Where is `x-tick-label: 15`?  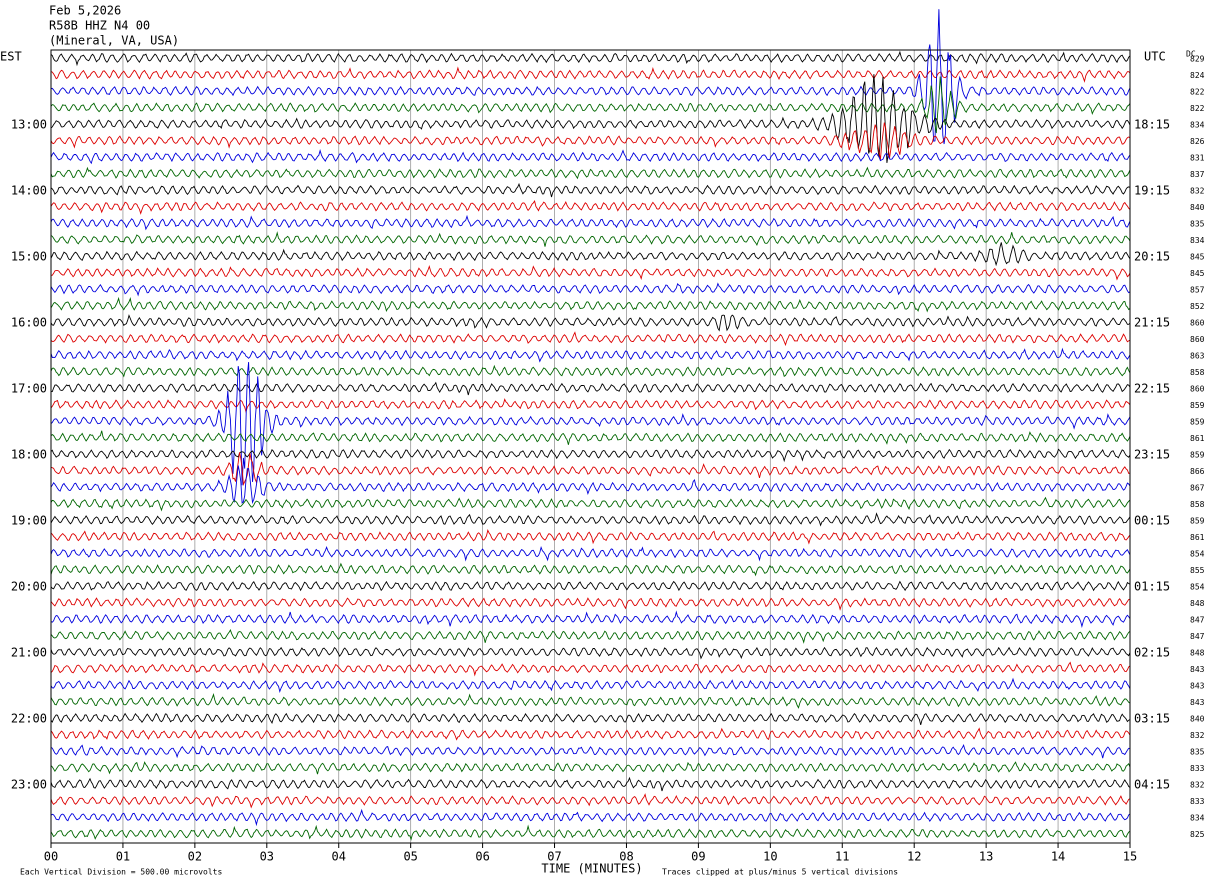
x-tick-label: 15 is located at coordinates (1130, 857).